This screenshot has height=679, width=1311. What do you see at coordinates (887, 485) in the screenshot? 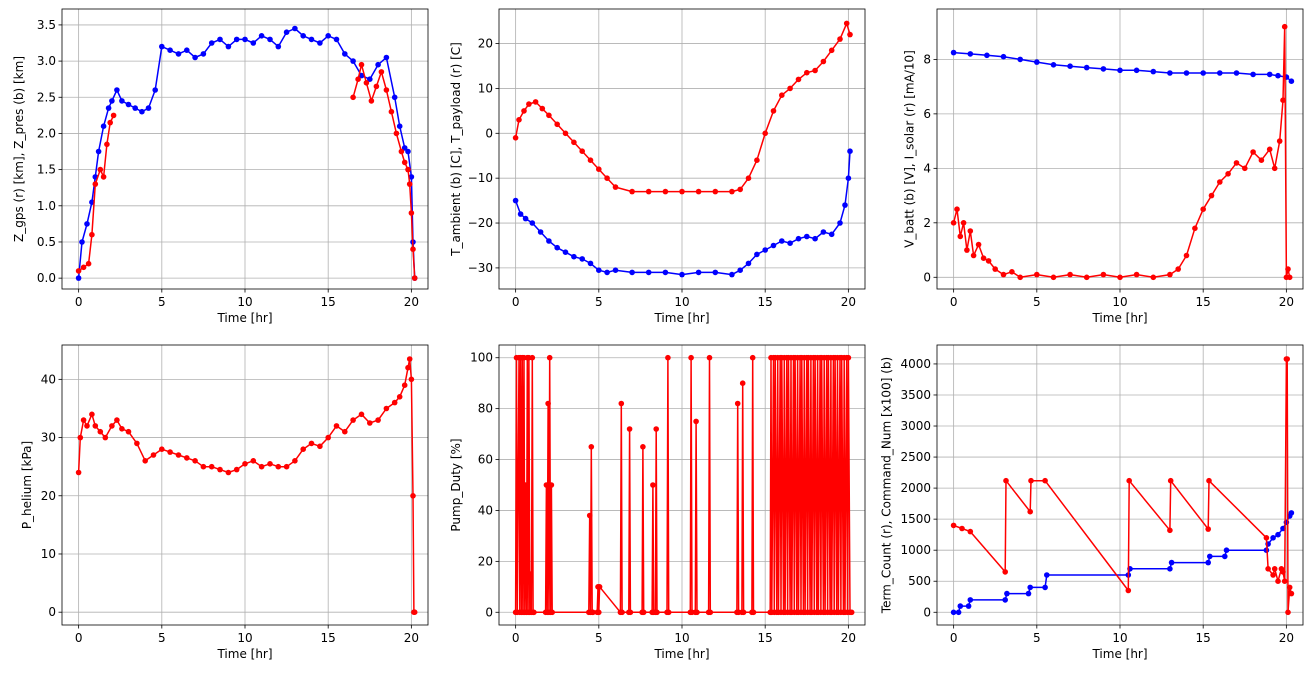
I see `y-axis-label: Term_Count (r), Command_Num [x100] (b)` at bounding box center [887, 485].